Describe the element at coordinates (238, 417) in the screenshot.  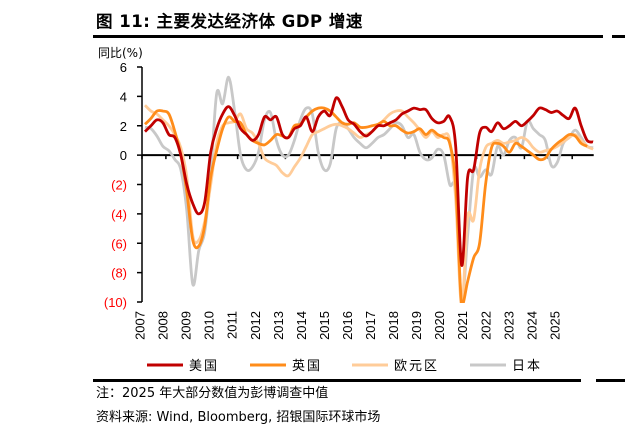
I see `chart-source: 资料来源: Wind, Bloomberg, 招银国际环球市场` at that location.